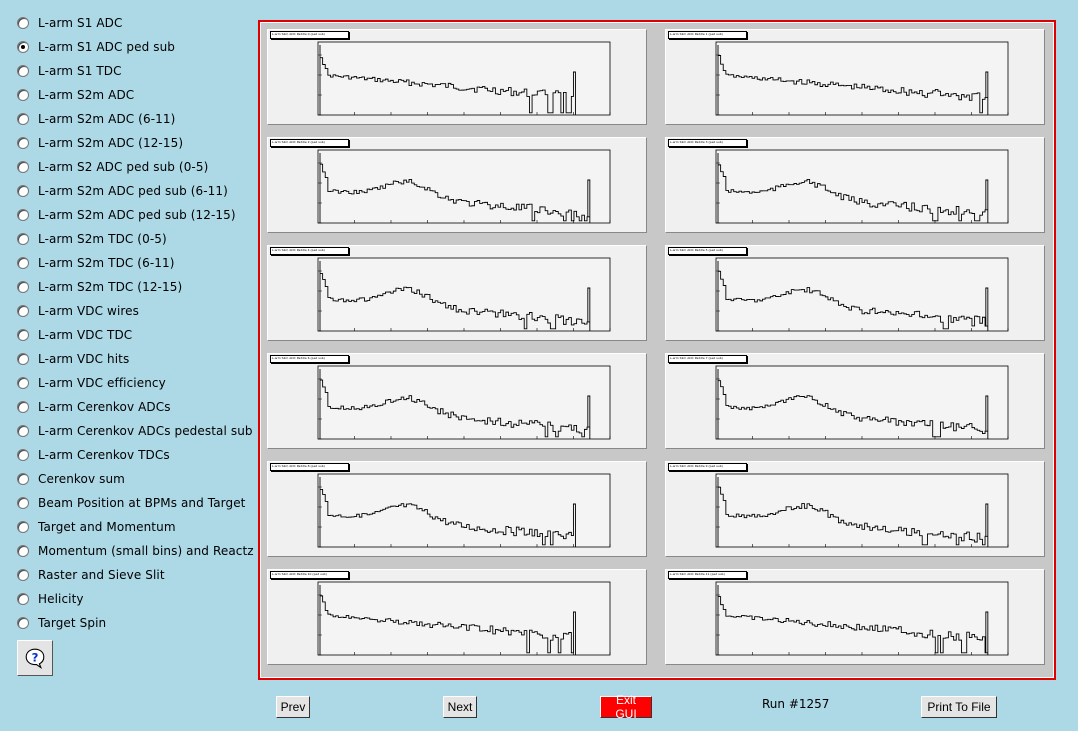 The width and height of the screenshot is (1078, 731). Describe the element at coordinates (88, 311) in the screenshot. I see `option-label: L-arm VDC wires` at that location.